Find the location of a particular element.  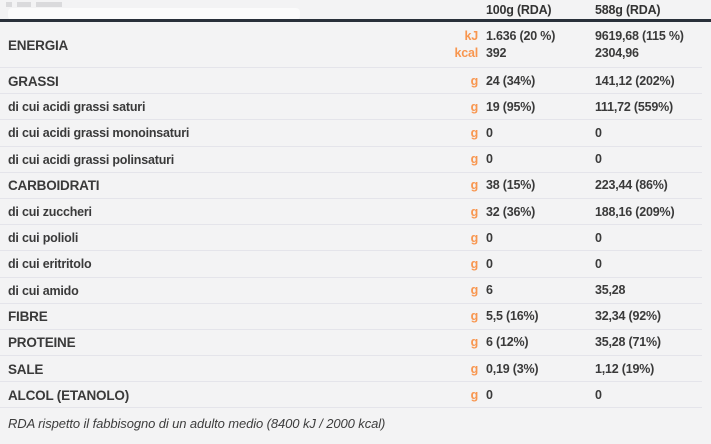

value-cell-588g: 35,28 is located at coordinates (653, 290).